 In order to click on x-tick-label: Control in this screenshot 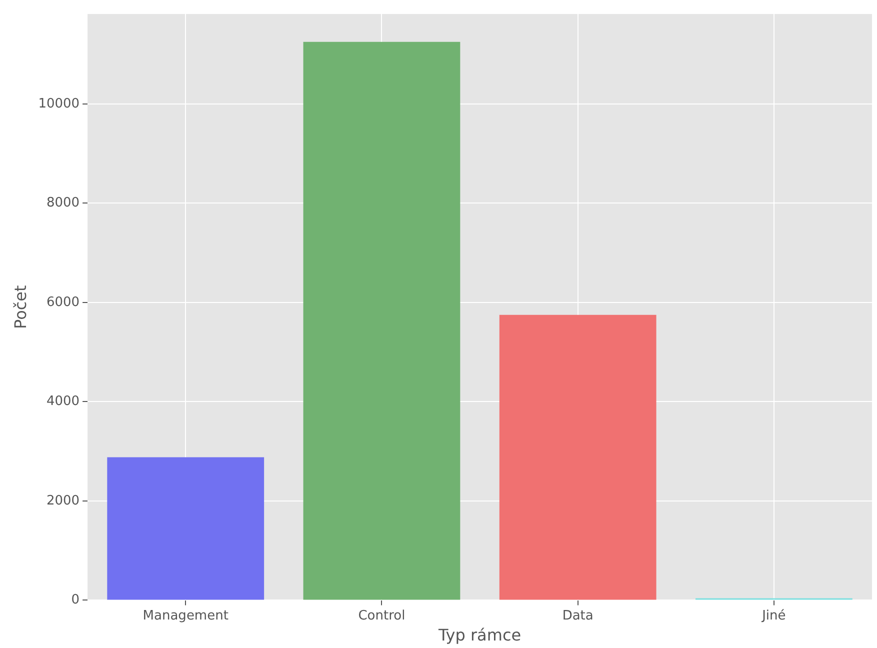, I will do `click(382, 616)`.